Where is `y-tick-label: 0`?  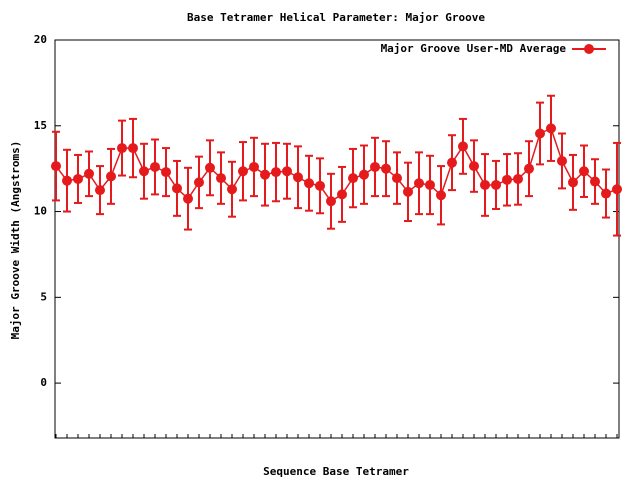
y-tick-label: 0 is located at coordinates (43, 382).